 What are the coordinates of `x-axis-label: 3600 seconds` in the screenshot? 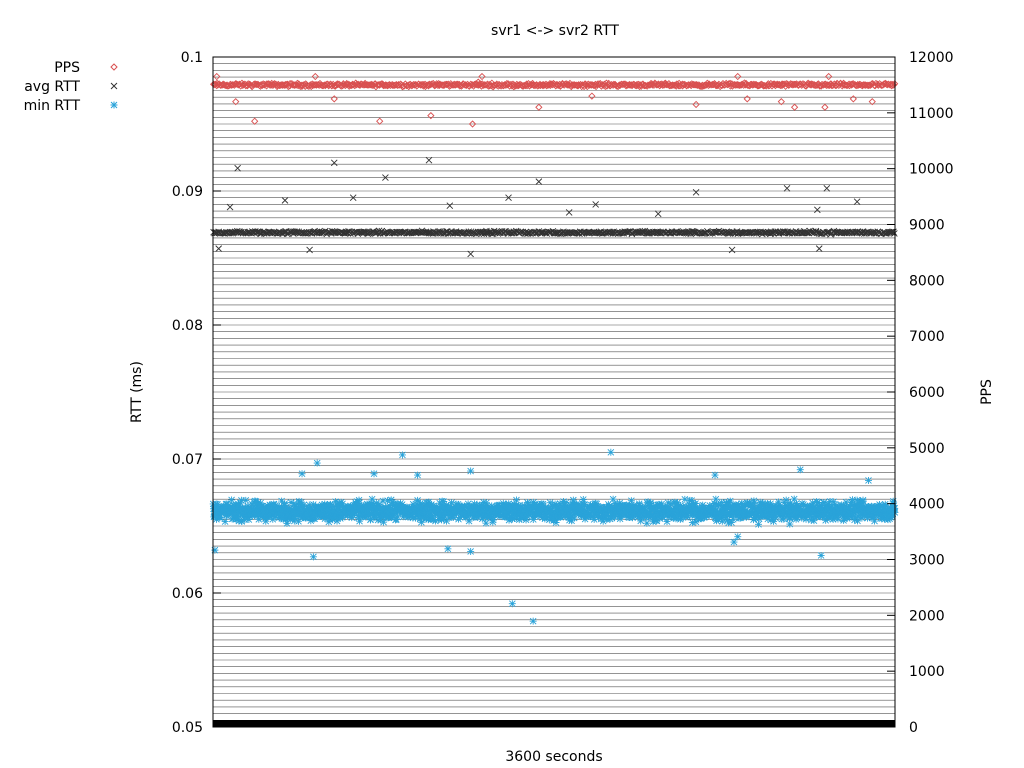 It's located at (553, 757).